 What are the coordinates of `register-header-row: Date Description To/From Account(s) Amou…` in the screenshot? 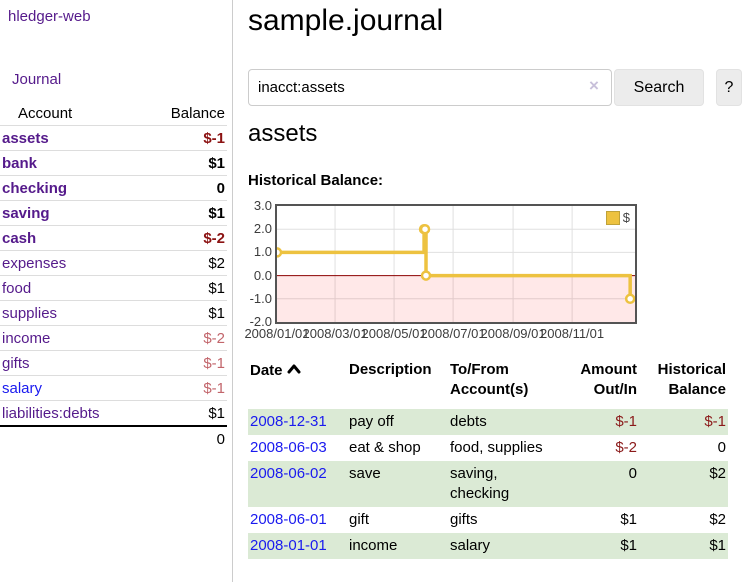 It's located at (488, 382).